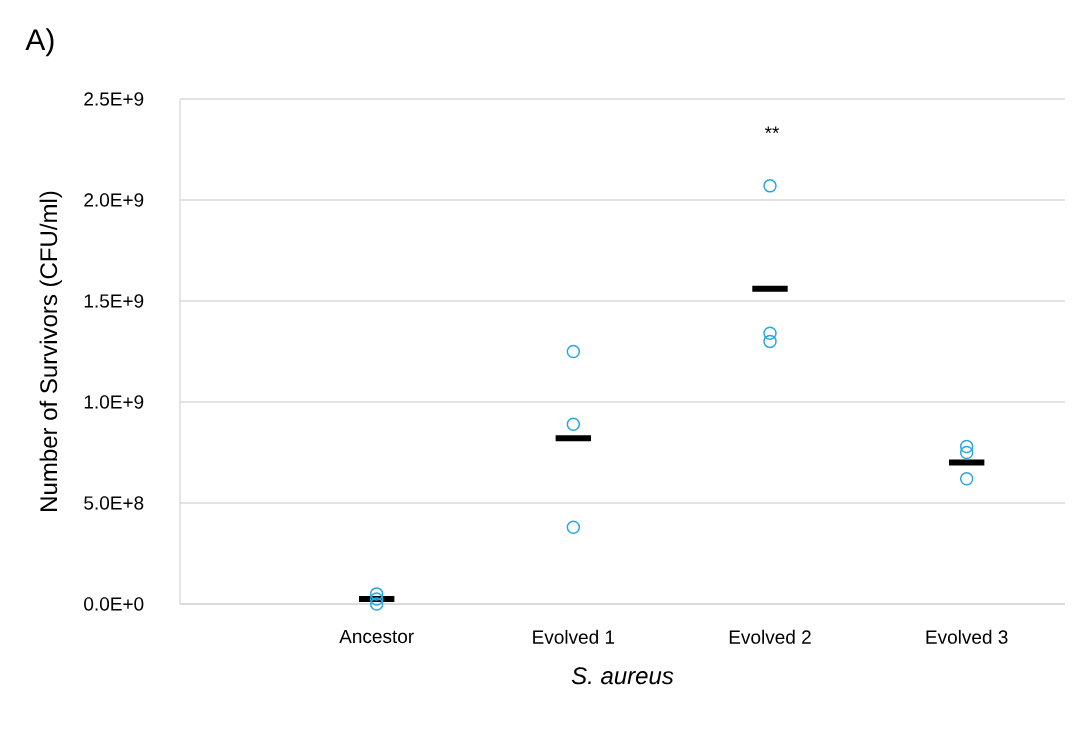 Image resolution: width=1080 pixels, height=731 pixels. I want to click on chart-title: A), so click(39, 42).